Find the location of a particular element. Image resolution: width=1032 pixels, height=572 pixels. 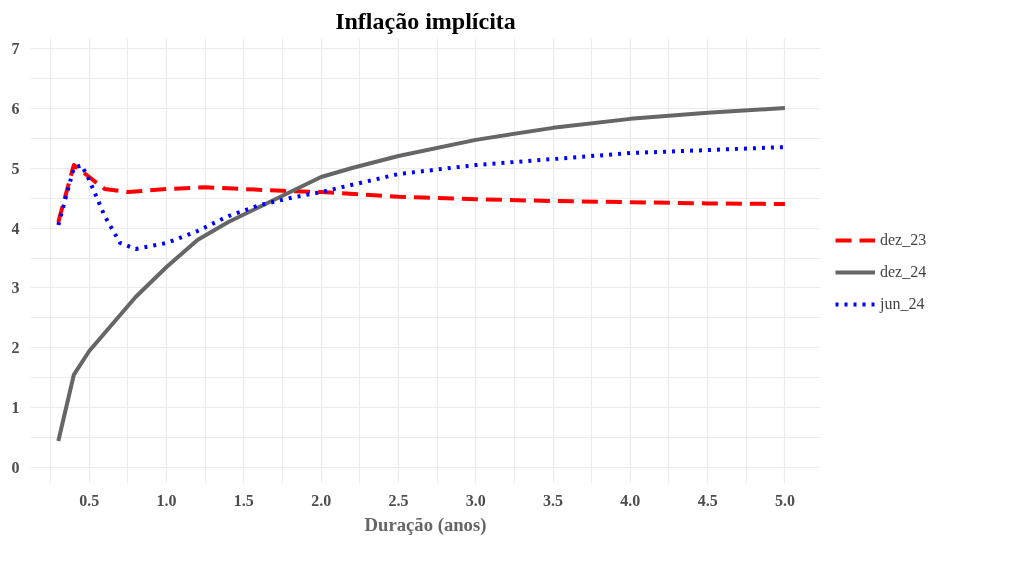

y-tick-label: 3 is located at coordinates (15, 288).